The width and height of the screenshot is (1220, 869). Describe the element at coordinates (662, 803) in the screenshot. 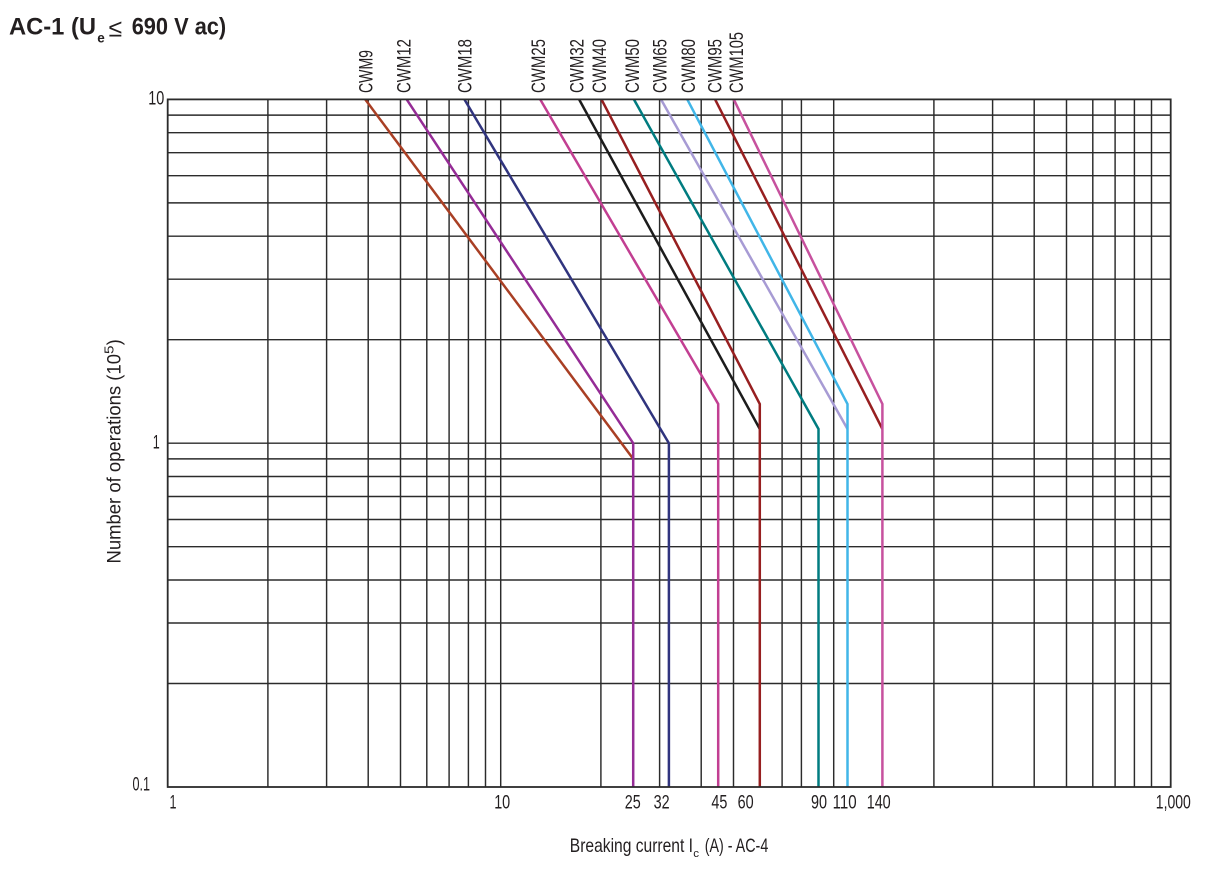

I see `svg-text: 32` at that location.